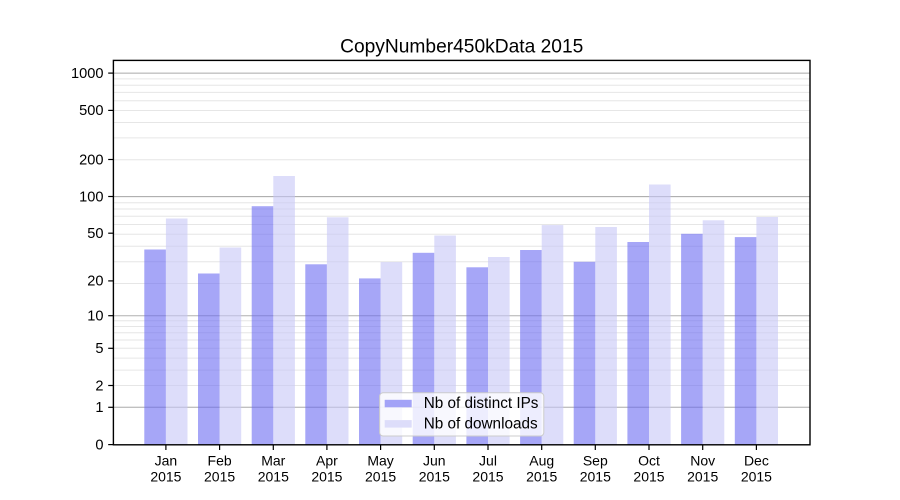  Describe the element at coordinates (434, 461) in the screenshot. I see `svg-text: Jun` at that location.